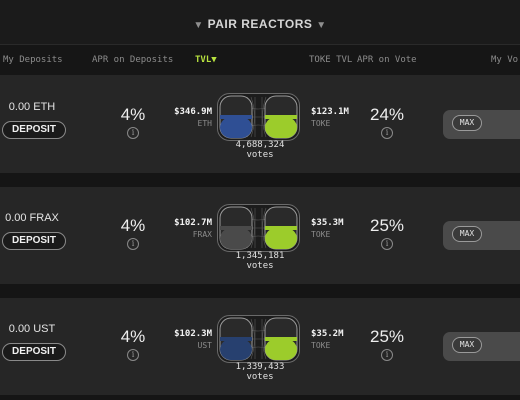 This screenshot has width=520, height=400. Describe the element at coordinates (260, 256) in the screenshot. I see `votes-count: 1,345,181` at that location.